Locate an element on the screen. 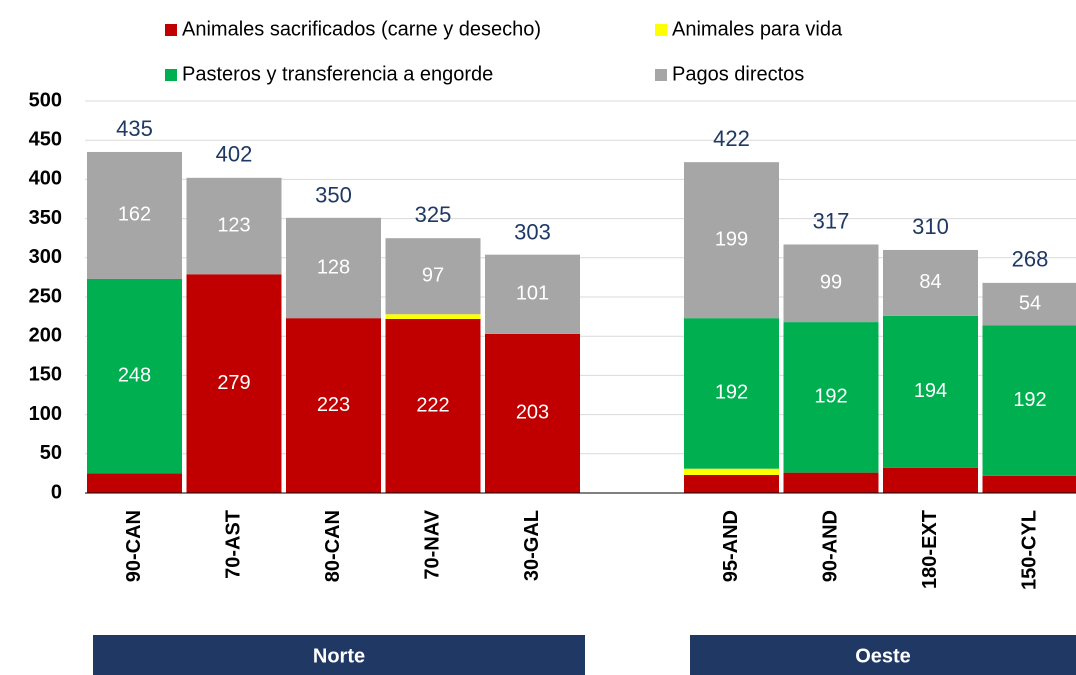 This screenshot has height=675, width=1076. total-label: 310 is located at coordinates (930, 226).